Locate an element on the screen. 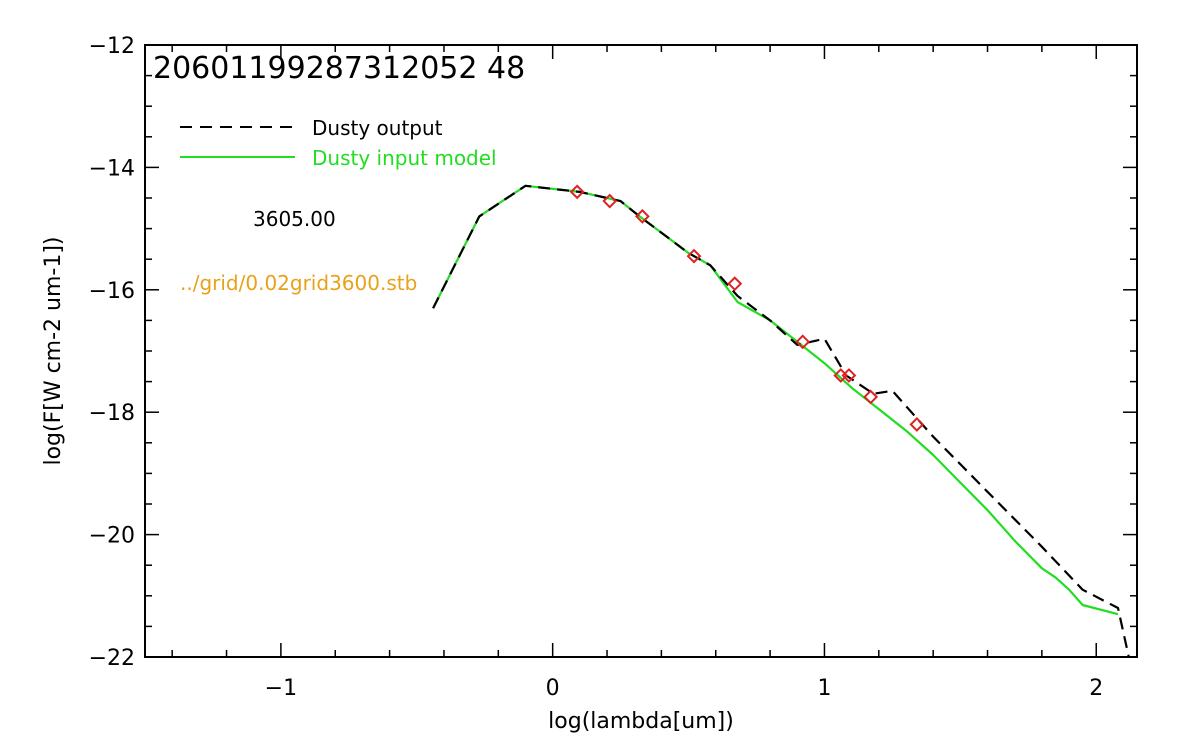 The width and height of the screenshot is (1180, 750). legend: Dusty output Dusty input model is located at coordinates (338, 143).